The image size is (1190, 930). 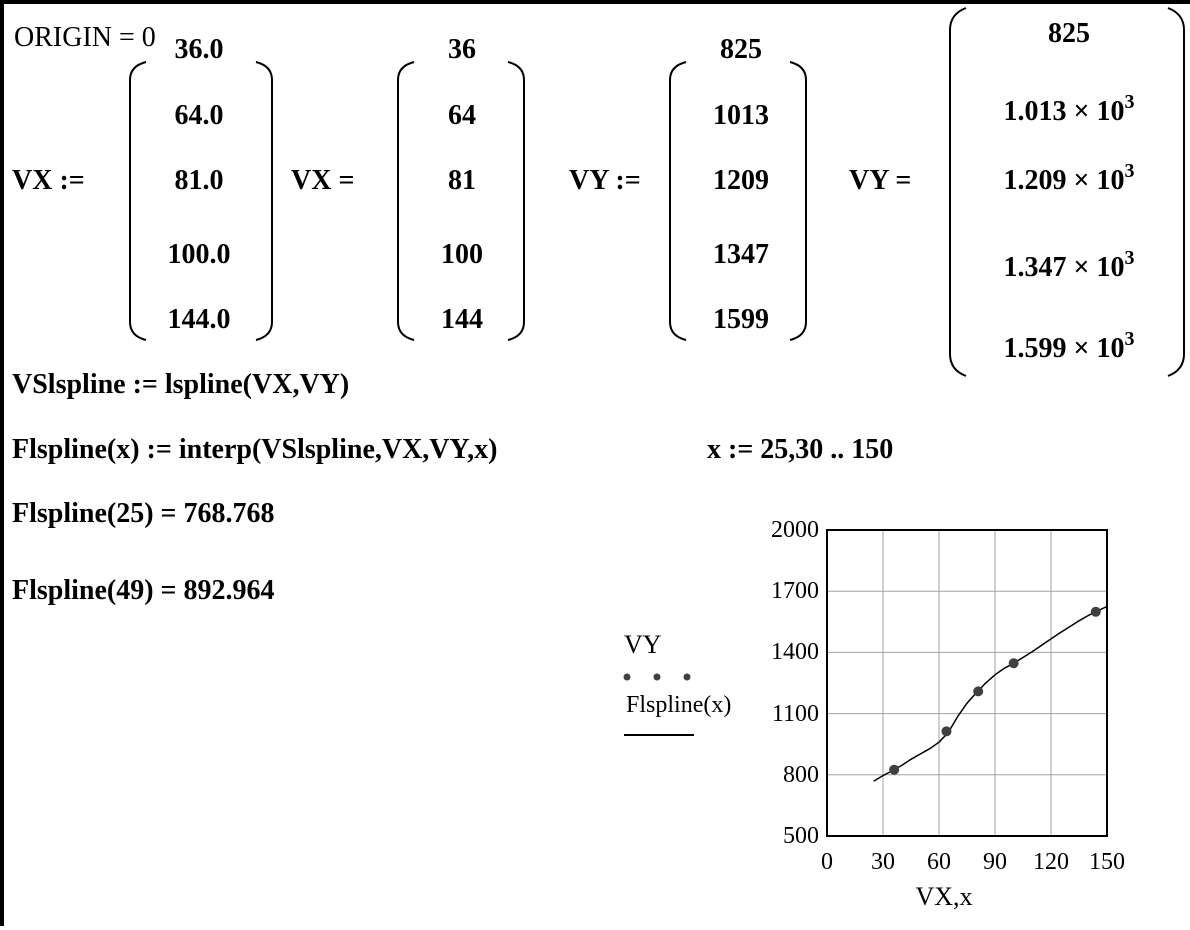 What do you see at coordinates (199, 49) in the screenshot?
I see `vx-def-value: 36.0` at bounding box center [199, 49].